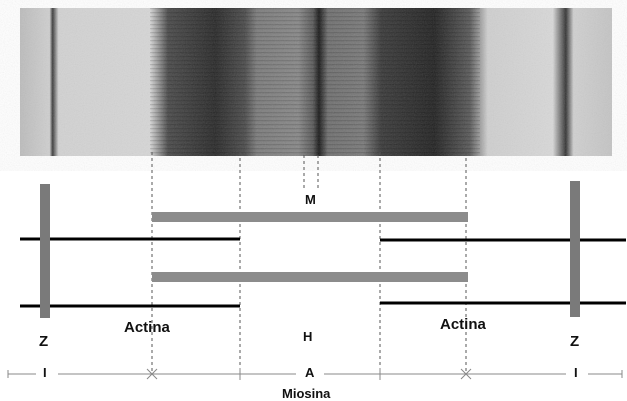 The width and height of the screenshot is (627, 401). What do you see at coordinates (43, 341) in the screenshot?
I see `z-label-left: Z` at bounding box center [43, 341].